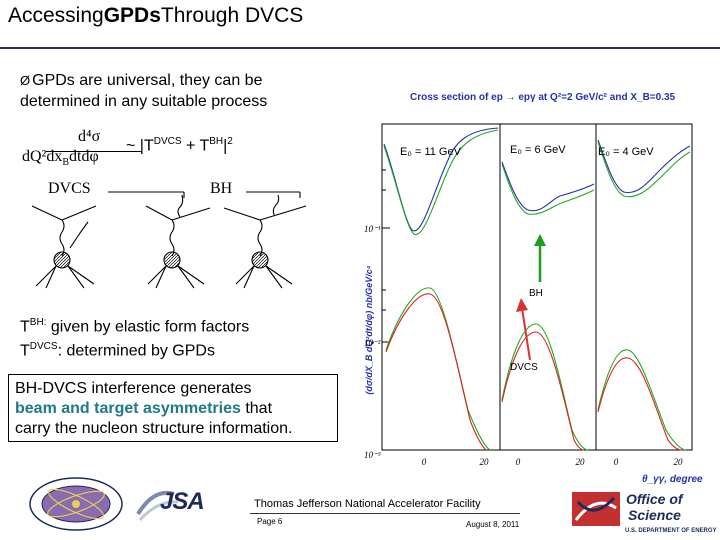  What do you see at coordinates (523, 329) in the screenshot?
I see `dvcs-annotation-arrow` at bounding box center [523, 329].